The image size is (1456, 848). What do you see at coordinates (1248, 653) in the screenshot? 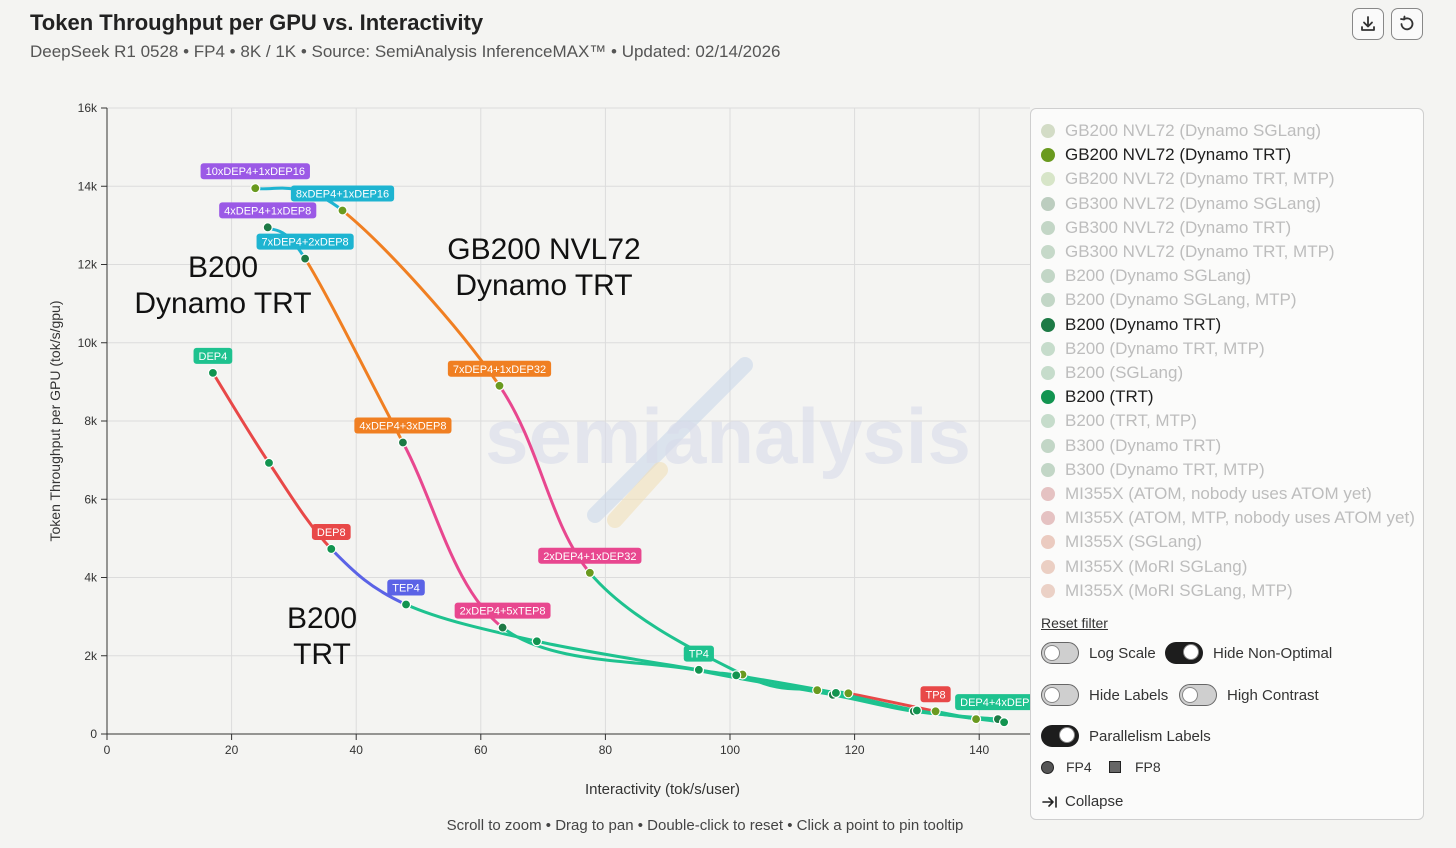
I see `hide-non-optimal-toggle-row: Hide Non-Optimal` at bounding box center [1248, 653].